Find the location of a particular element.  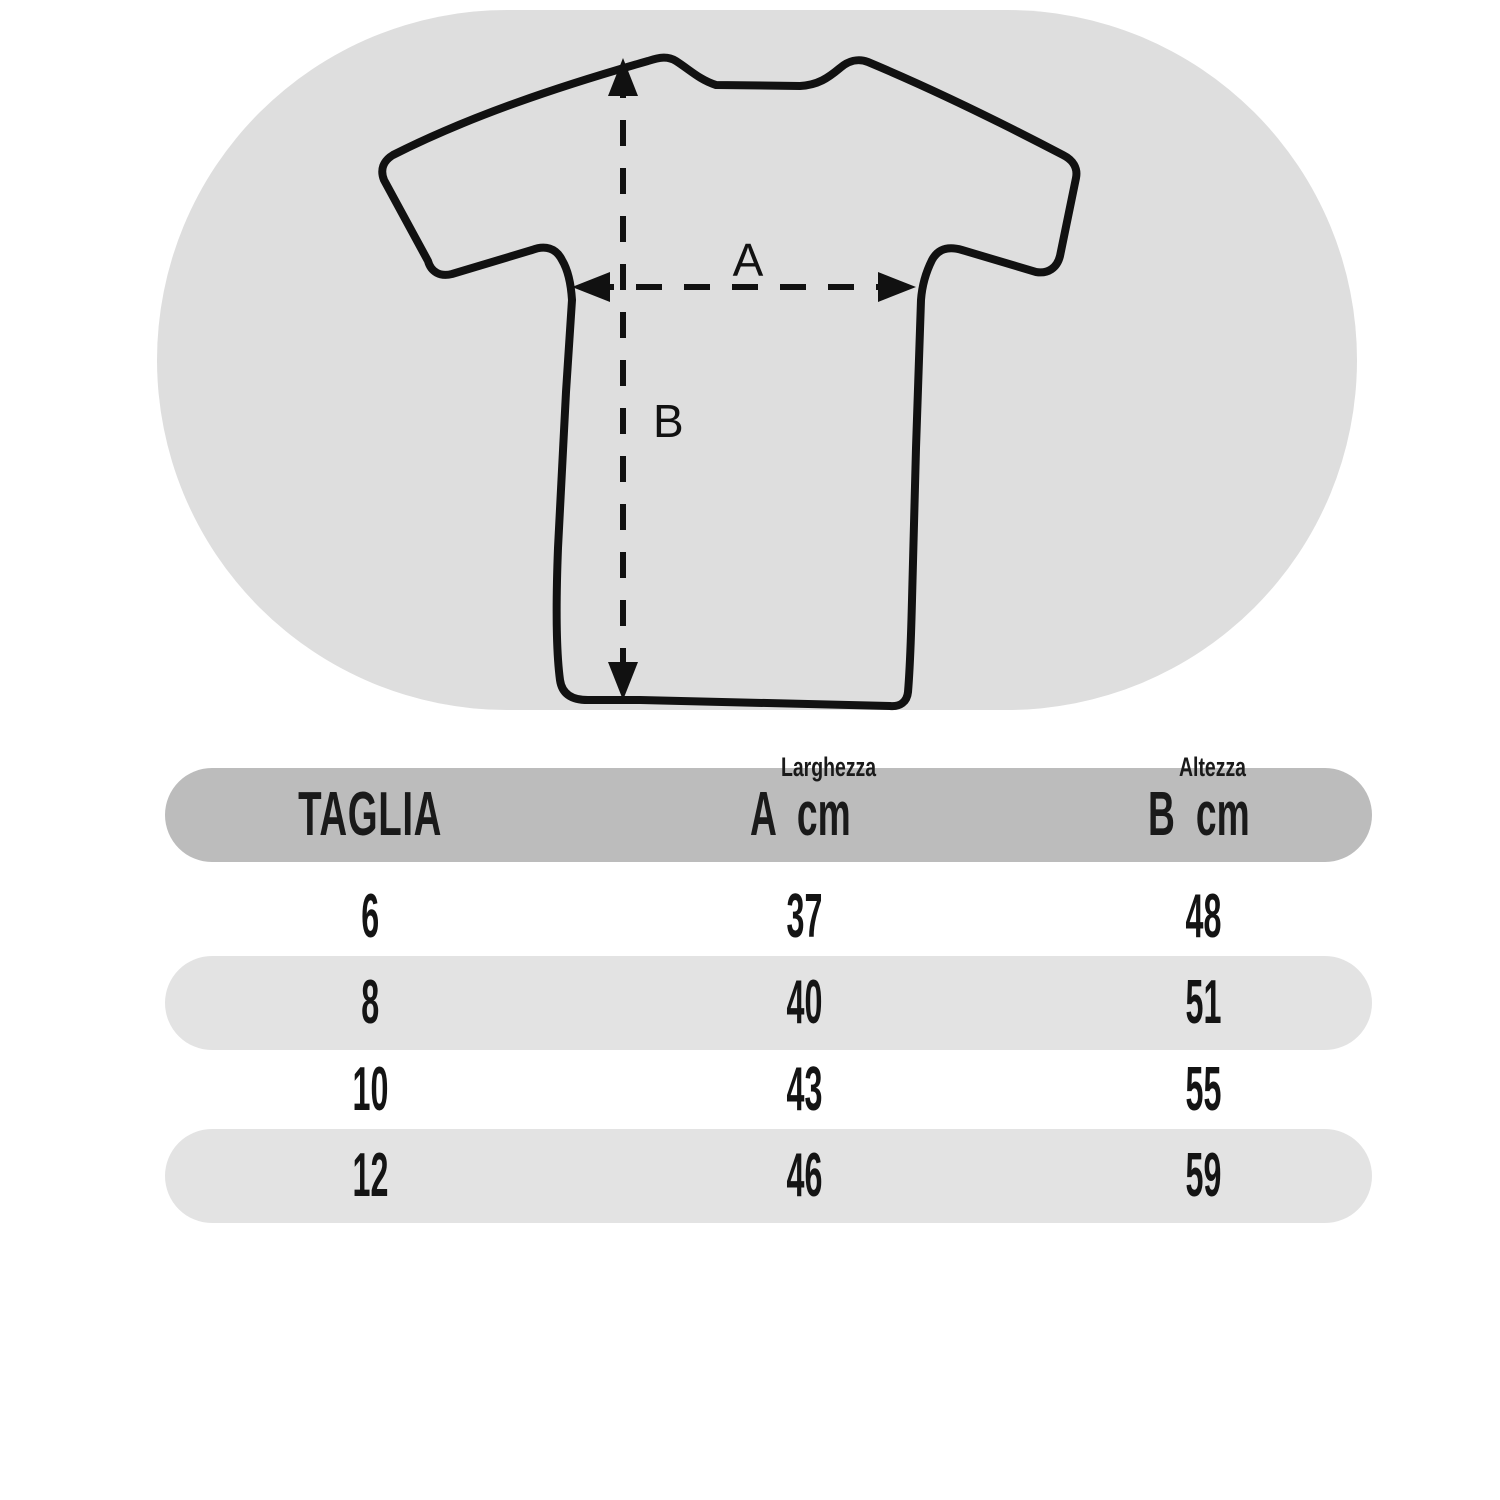

cell-a: 40 is located at coordinates (804, 1003).